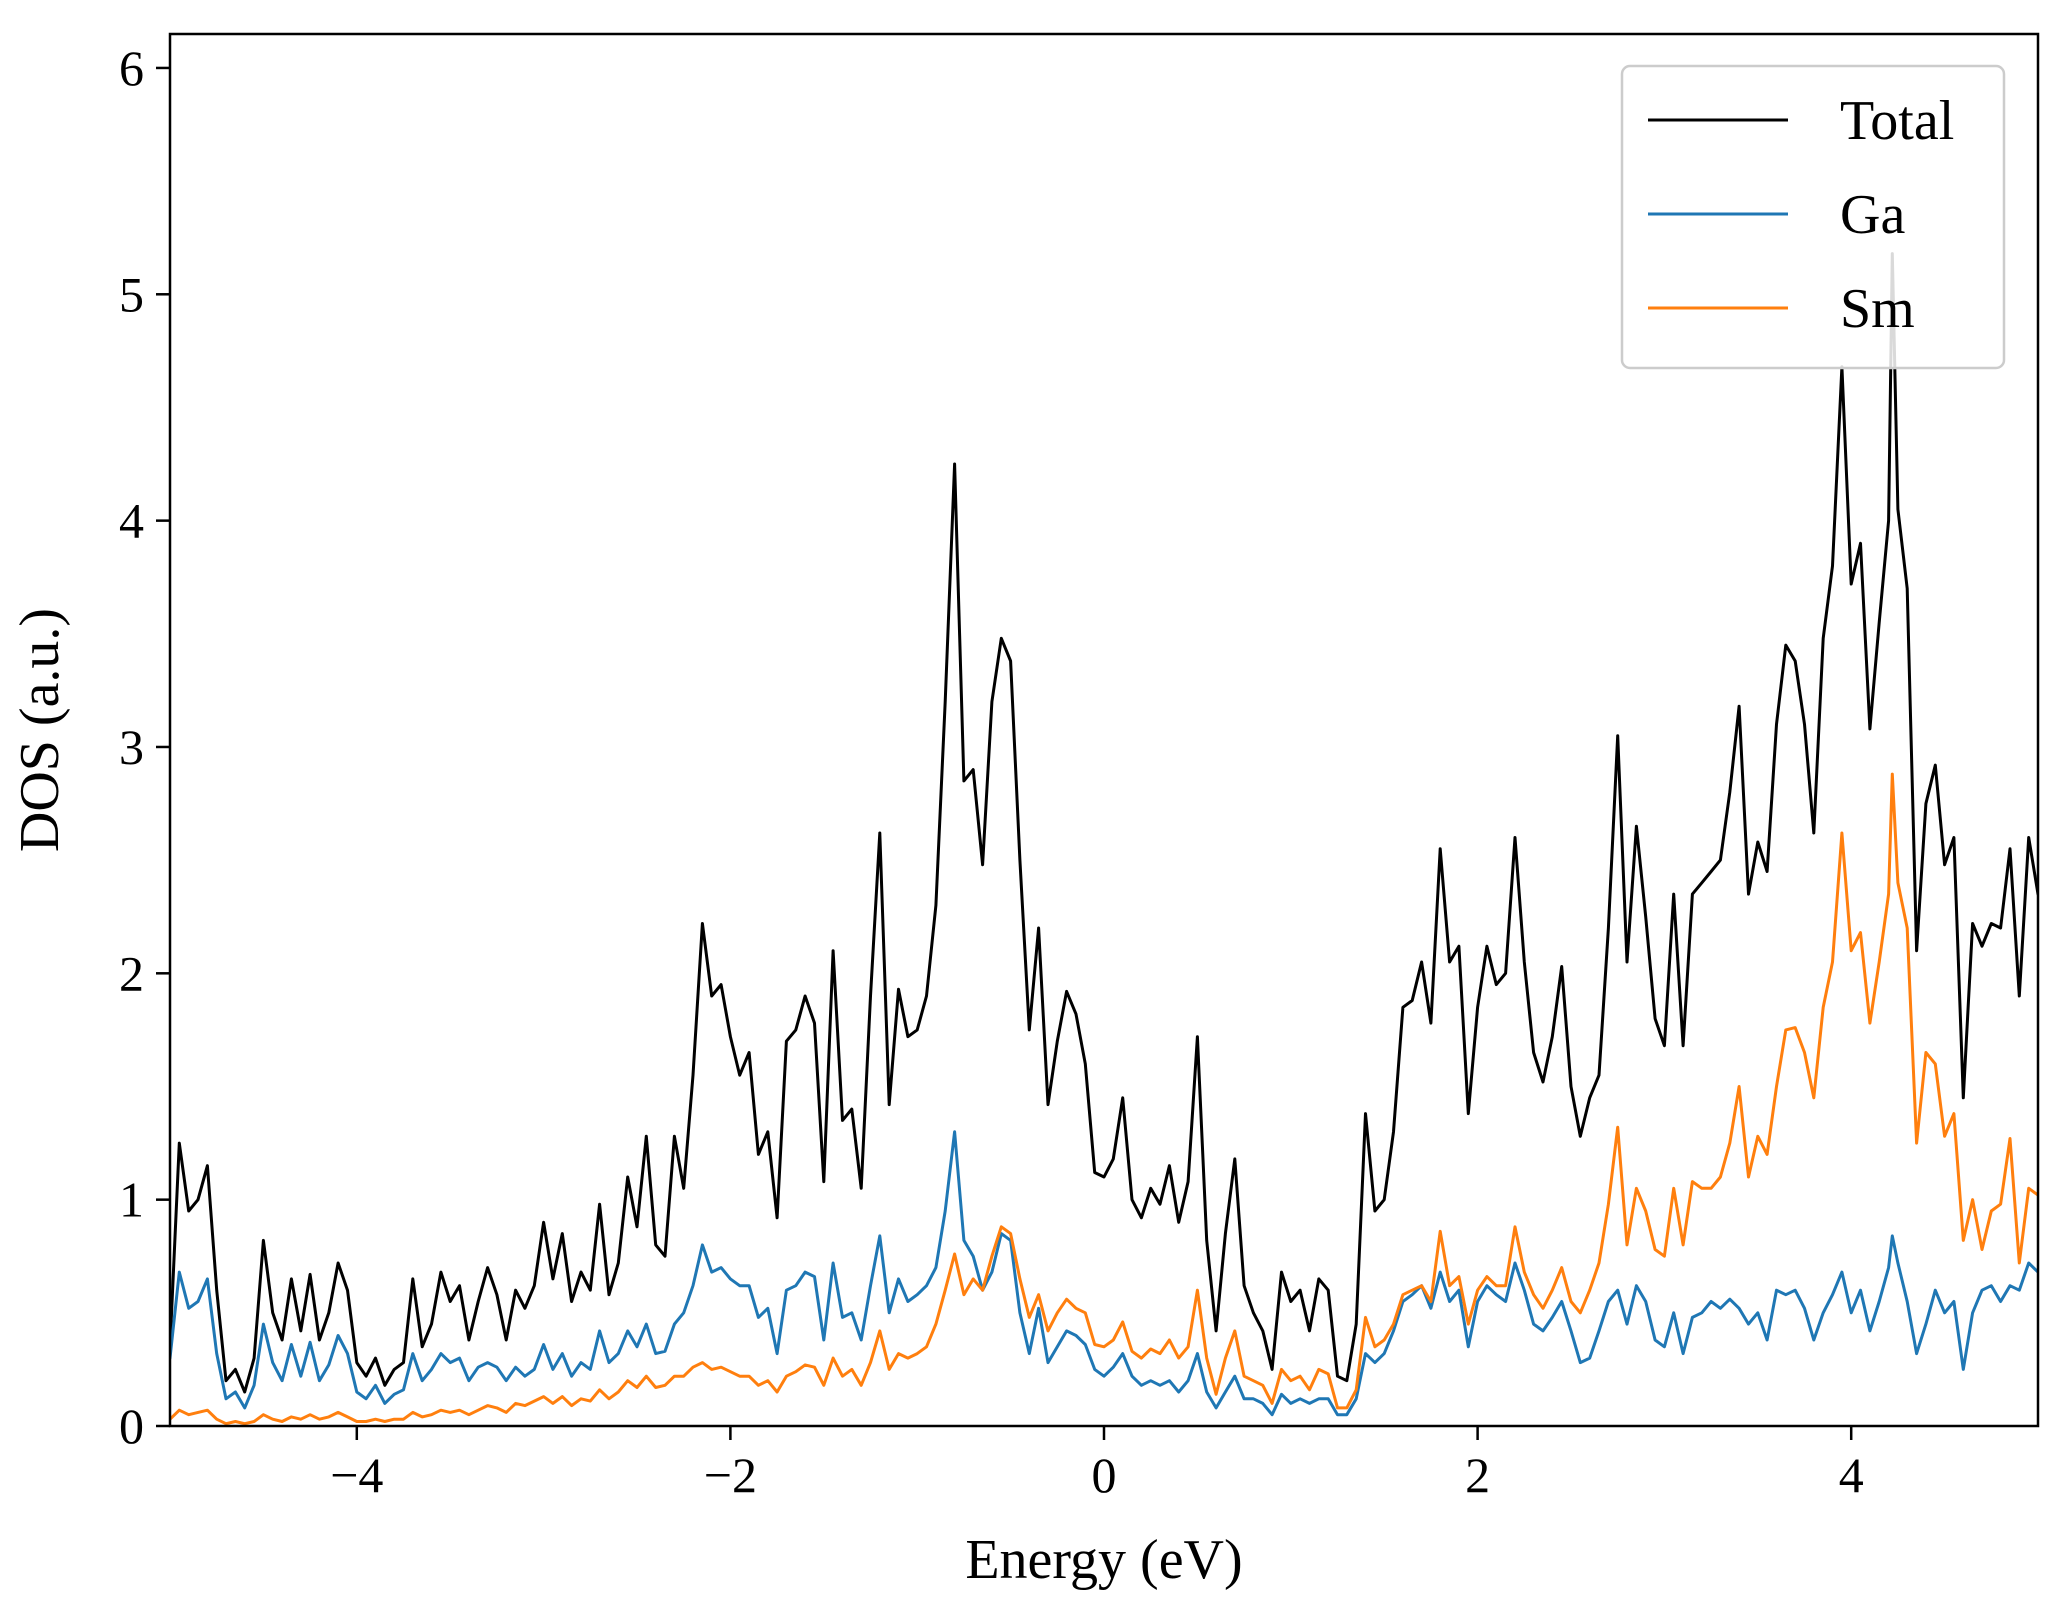  I want to click on legend-box, so click(1813, 217).